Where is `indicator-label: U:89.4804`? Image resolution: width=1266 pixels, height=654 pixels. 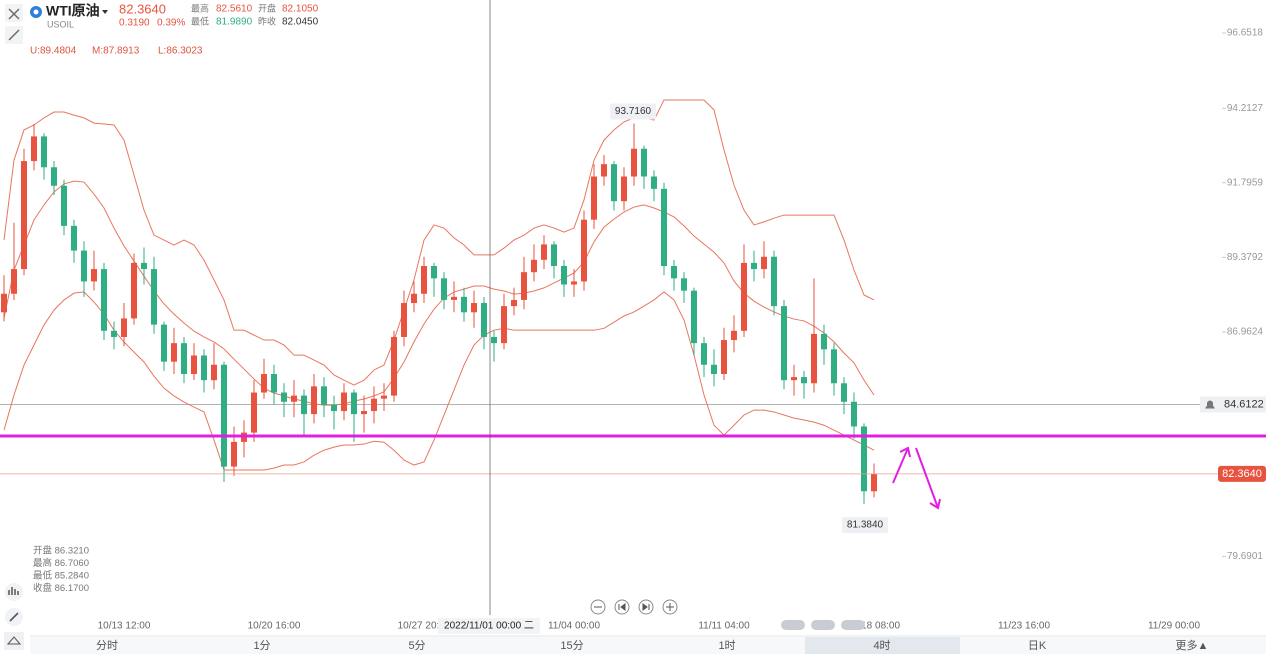 indicator-label: U:89.4804 is located at coordinates (53, 51).